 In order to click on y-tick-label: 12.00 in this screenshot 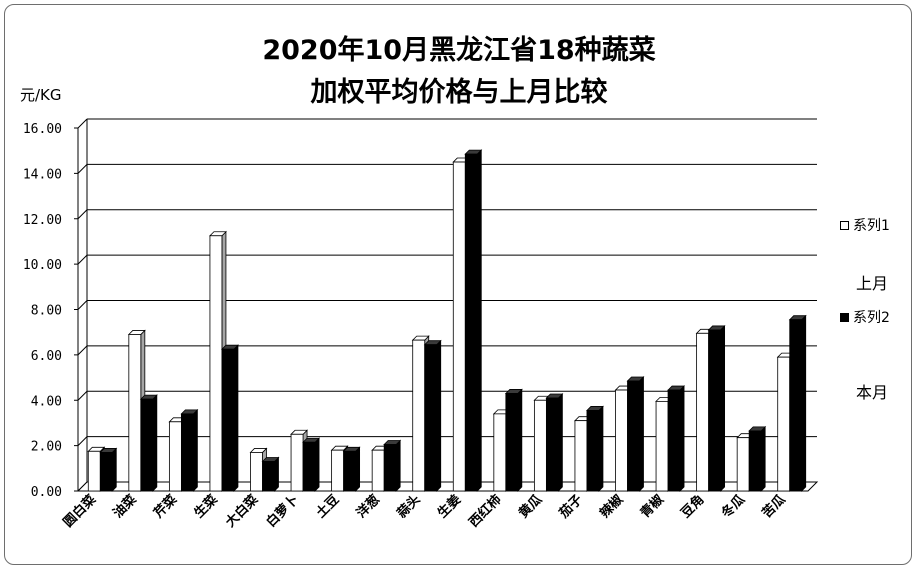, I will do `click(42, 220)`.